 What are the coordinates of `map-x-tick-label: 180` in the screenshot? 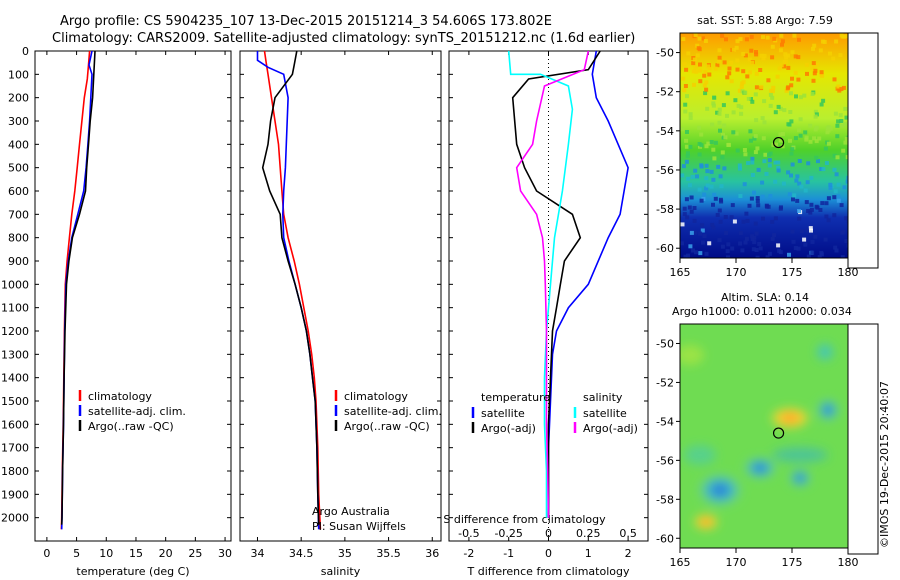 It's located at (848, 562).